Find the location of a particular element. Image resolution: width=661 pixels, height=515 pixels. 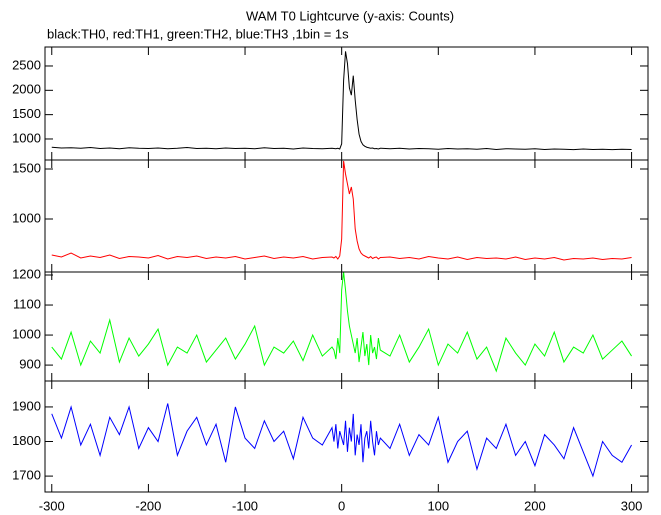

x-tick-label: -300 is located at coordinates (52, 505).